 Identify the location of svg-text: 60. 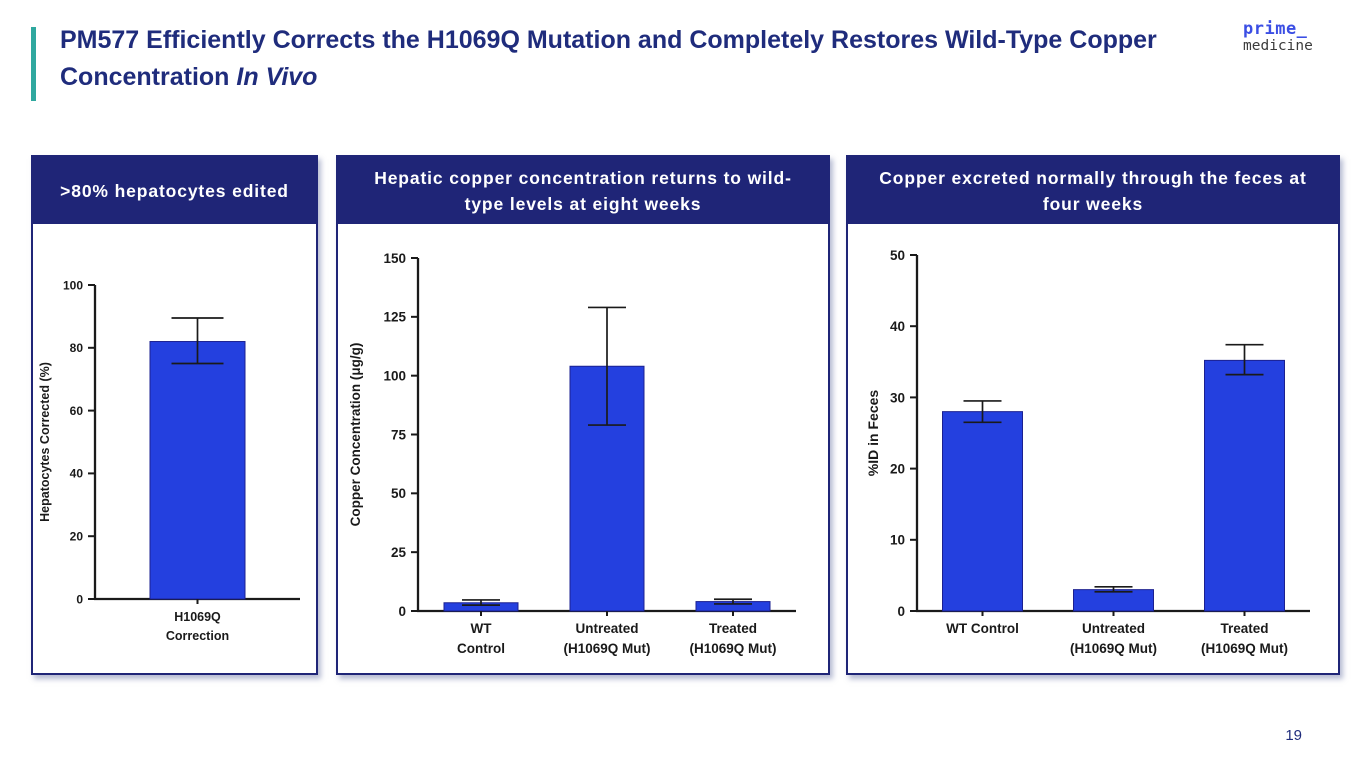
(77, 411).